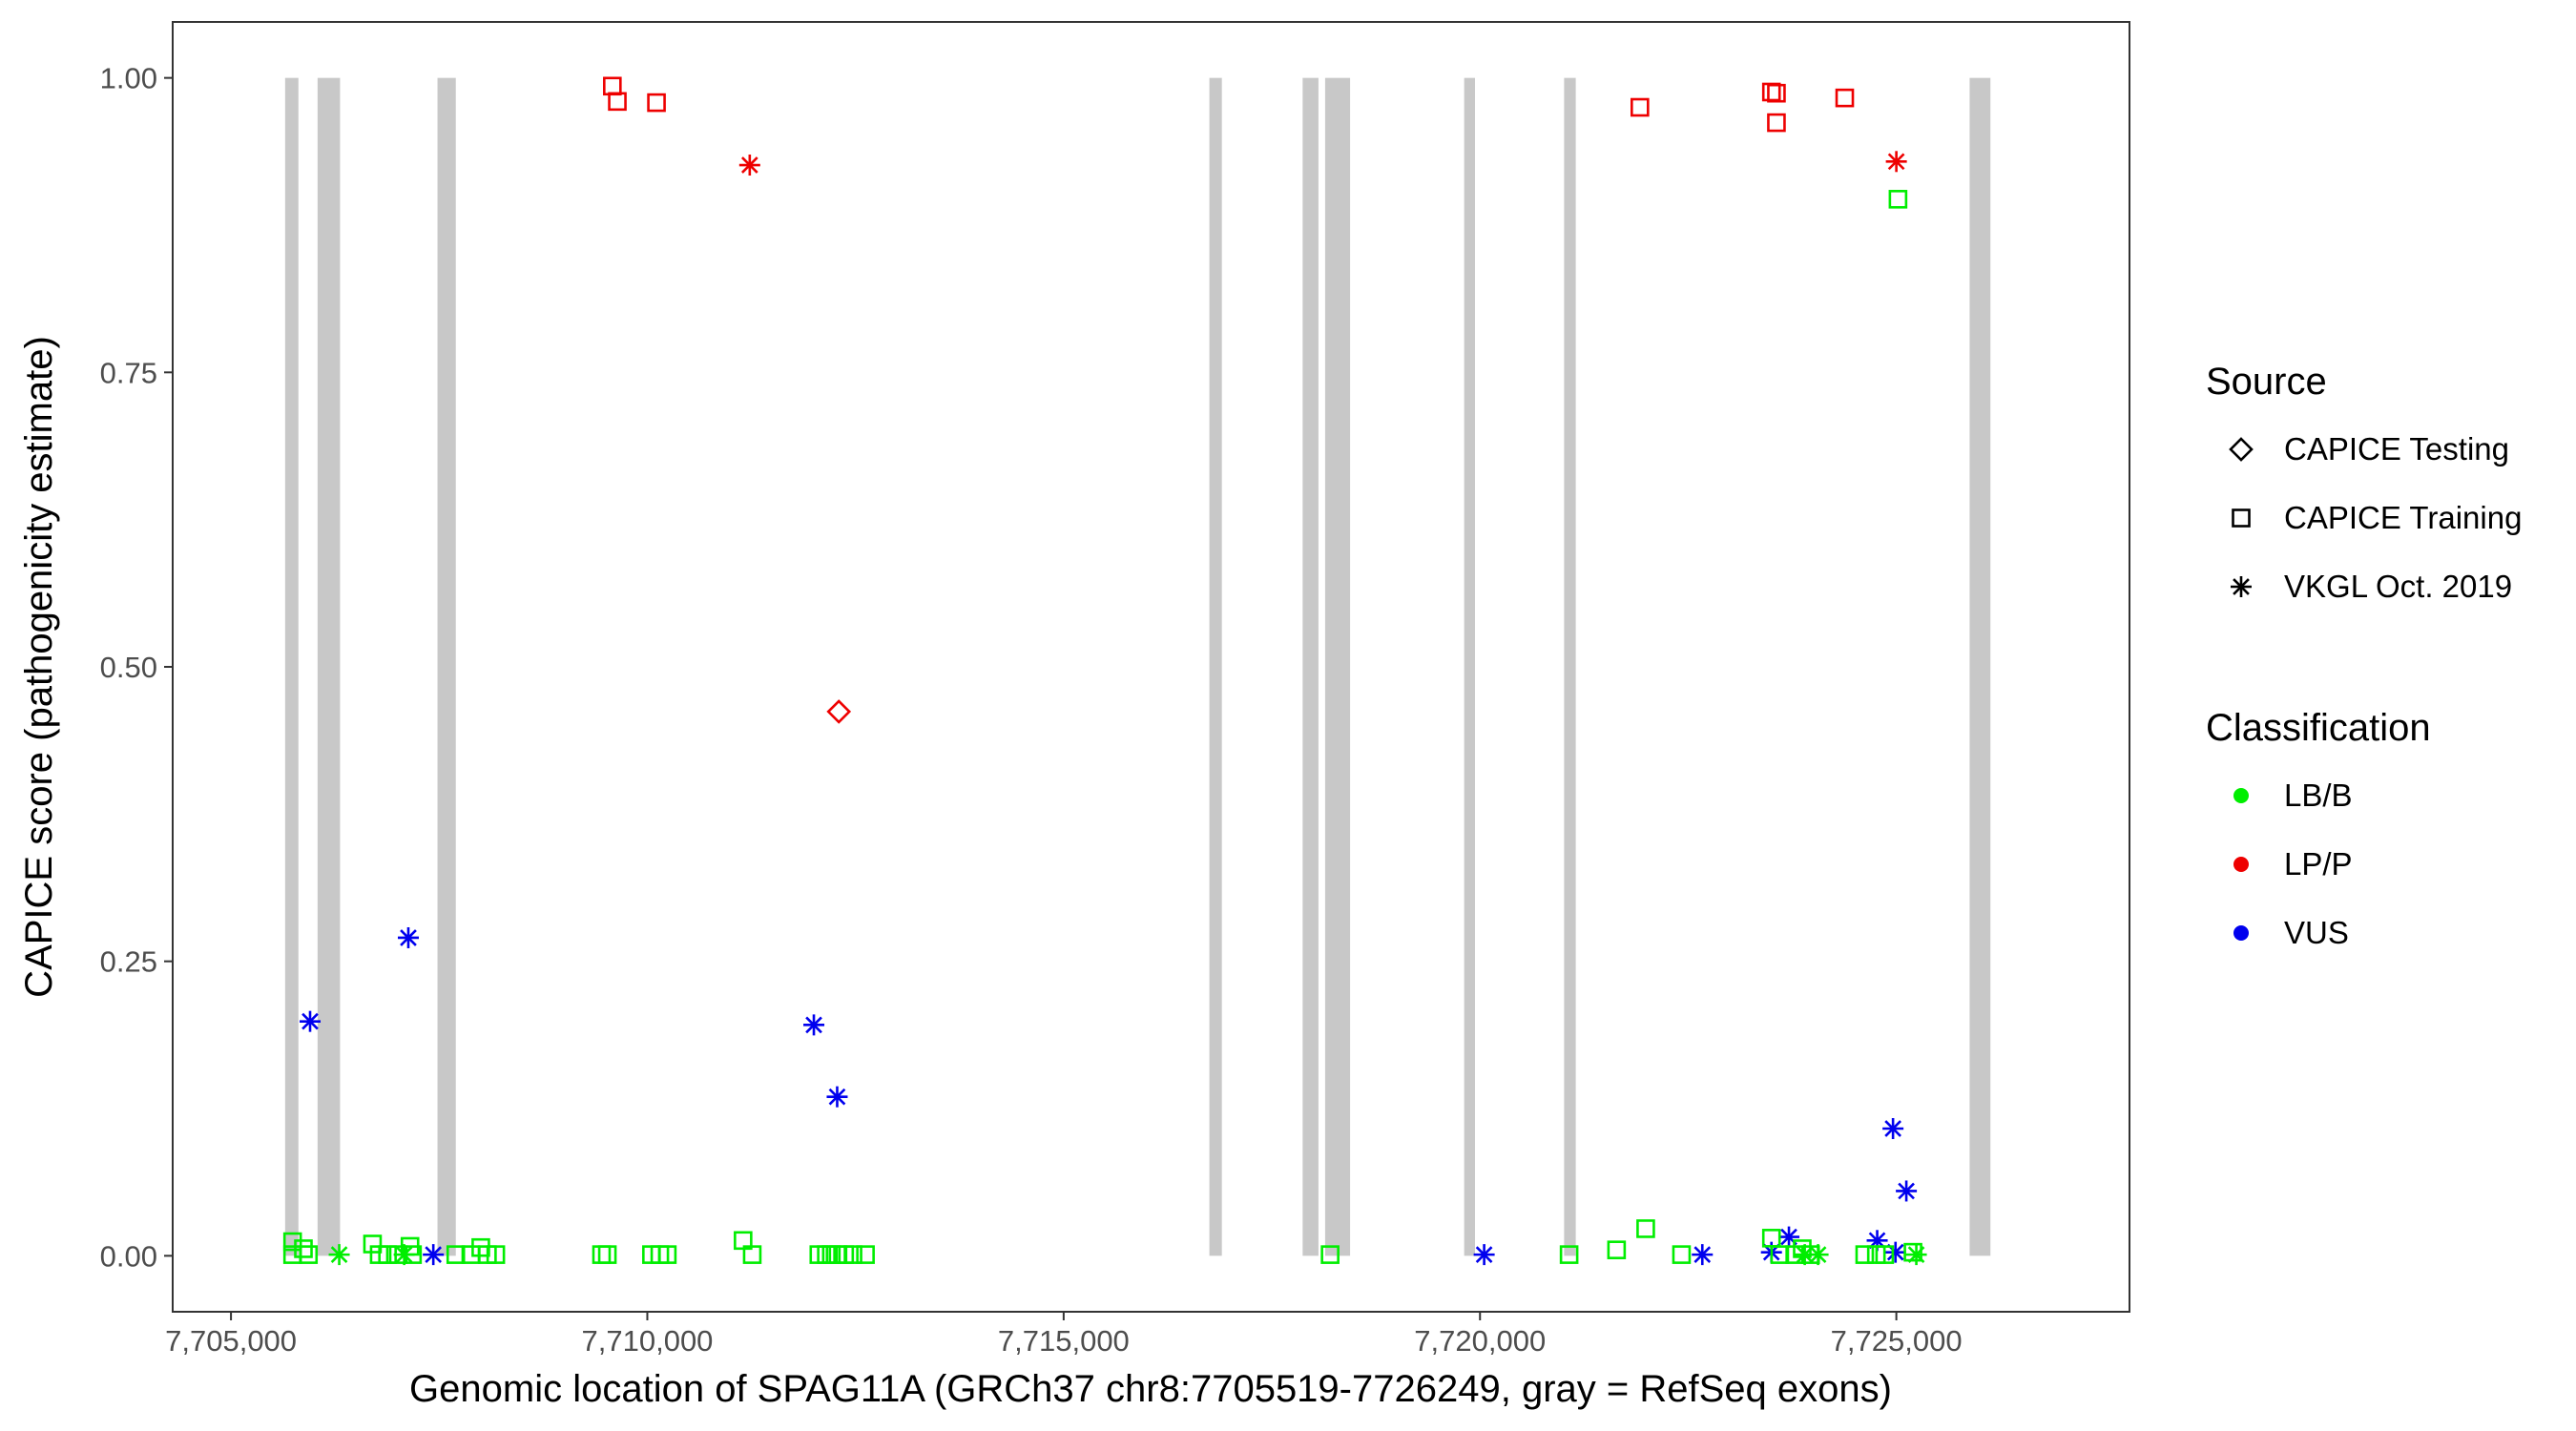  I want to click on y-tick-label-4: 0.75, so click(128, 372).